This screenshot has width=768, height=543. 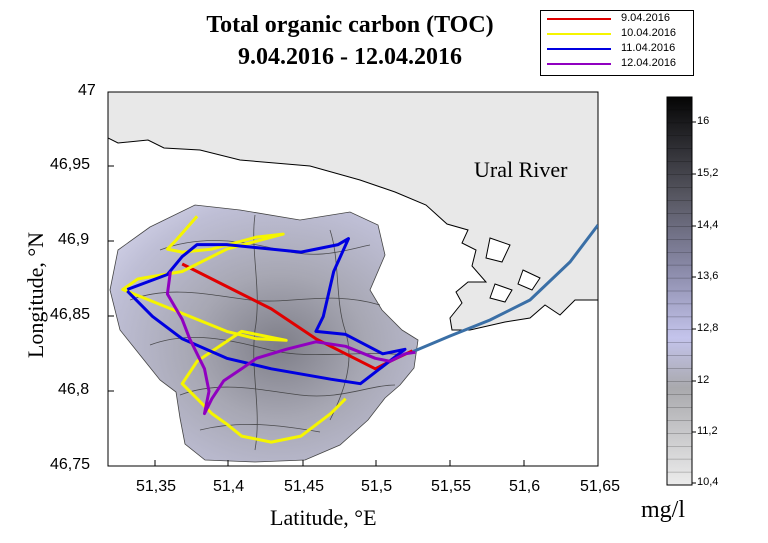 What do you see at coordinates (304, 486) in the screenshot?
I see `x-tick-label: 51,45` at bounding box center [304, 486].